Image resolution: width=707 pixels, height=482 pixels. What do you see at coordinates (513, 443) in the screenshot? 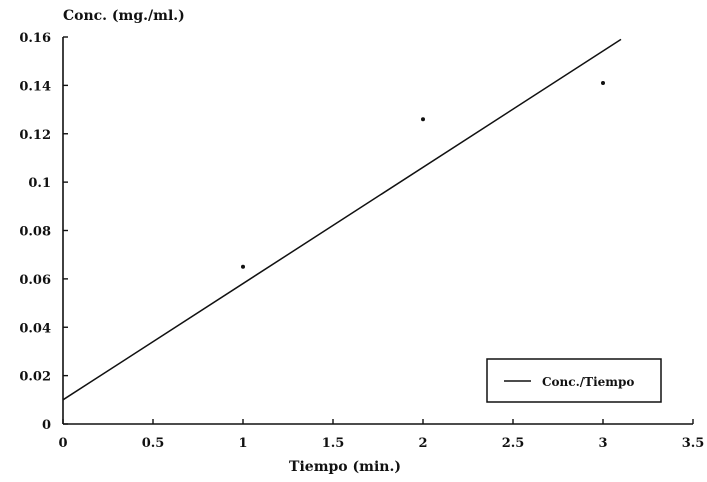
I see `x-tick-label: 2.5` at bounding box center [513, 443].